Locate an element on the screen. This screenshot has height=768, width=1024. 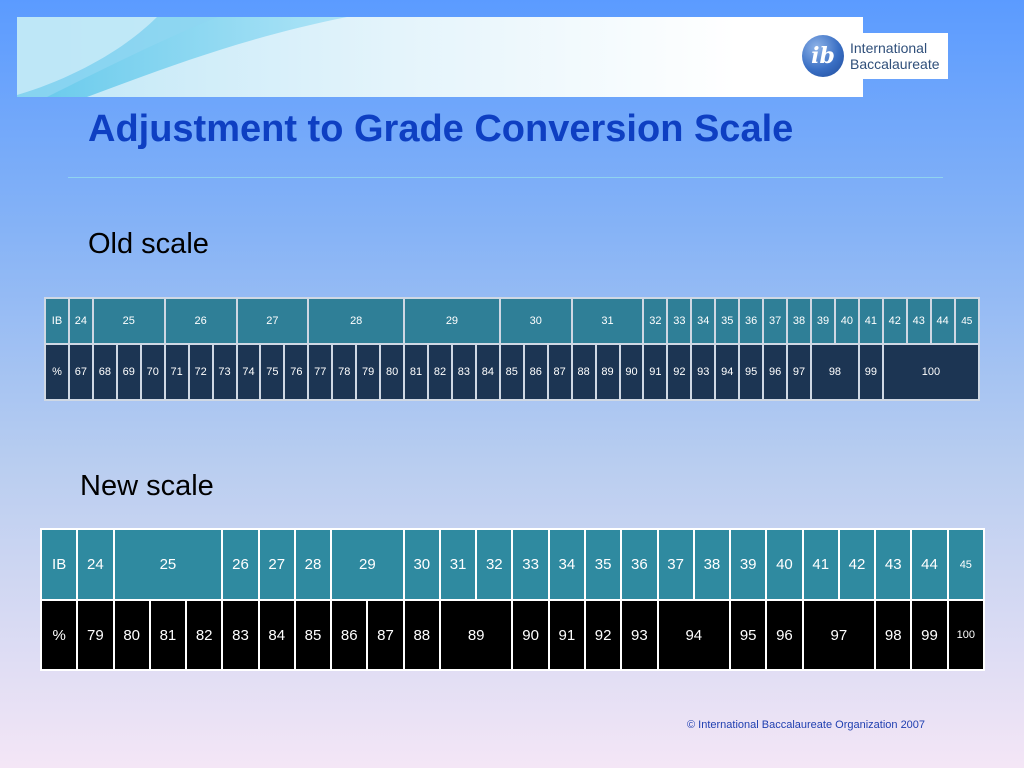
percent-cell: 67 is located at coordinates (80, 372).